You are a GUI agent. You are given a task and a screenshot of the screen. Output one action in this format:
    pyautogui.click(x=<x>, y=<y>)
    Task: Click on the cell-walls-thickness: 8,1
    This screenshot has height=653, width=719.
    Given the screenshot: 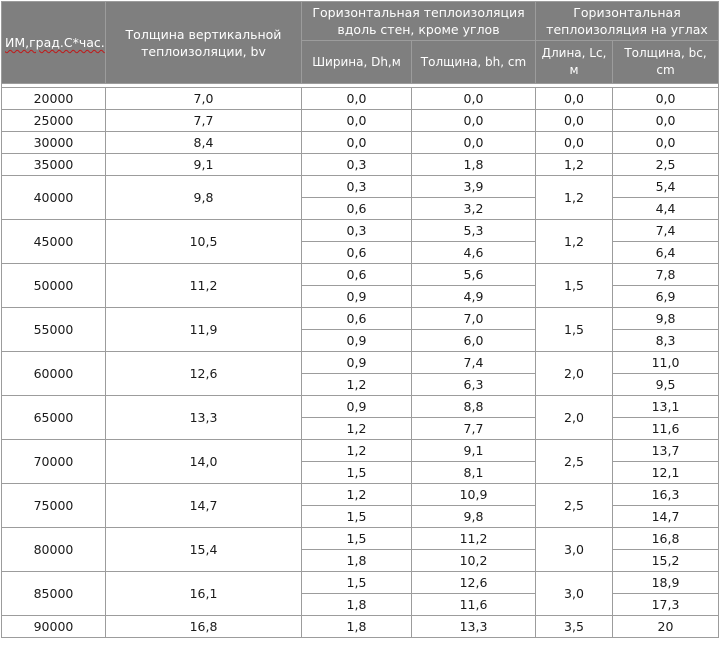 What is the action you would take?
    pyautogui.click(x=473, y=472)
    